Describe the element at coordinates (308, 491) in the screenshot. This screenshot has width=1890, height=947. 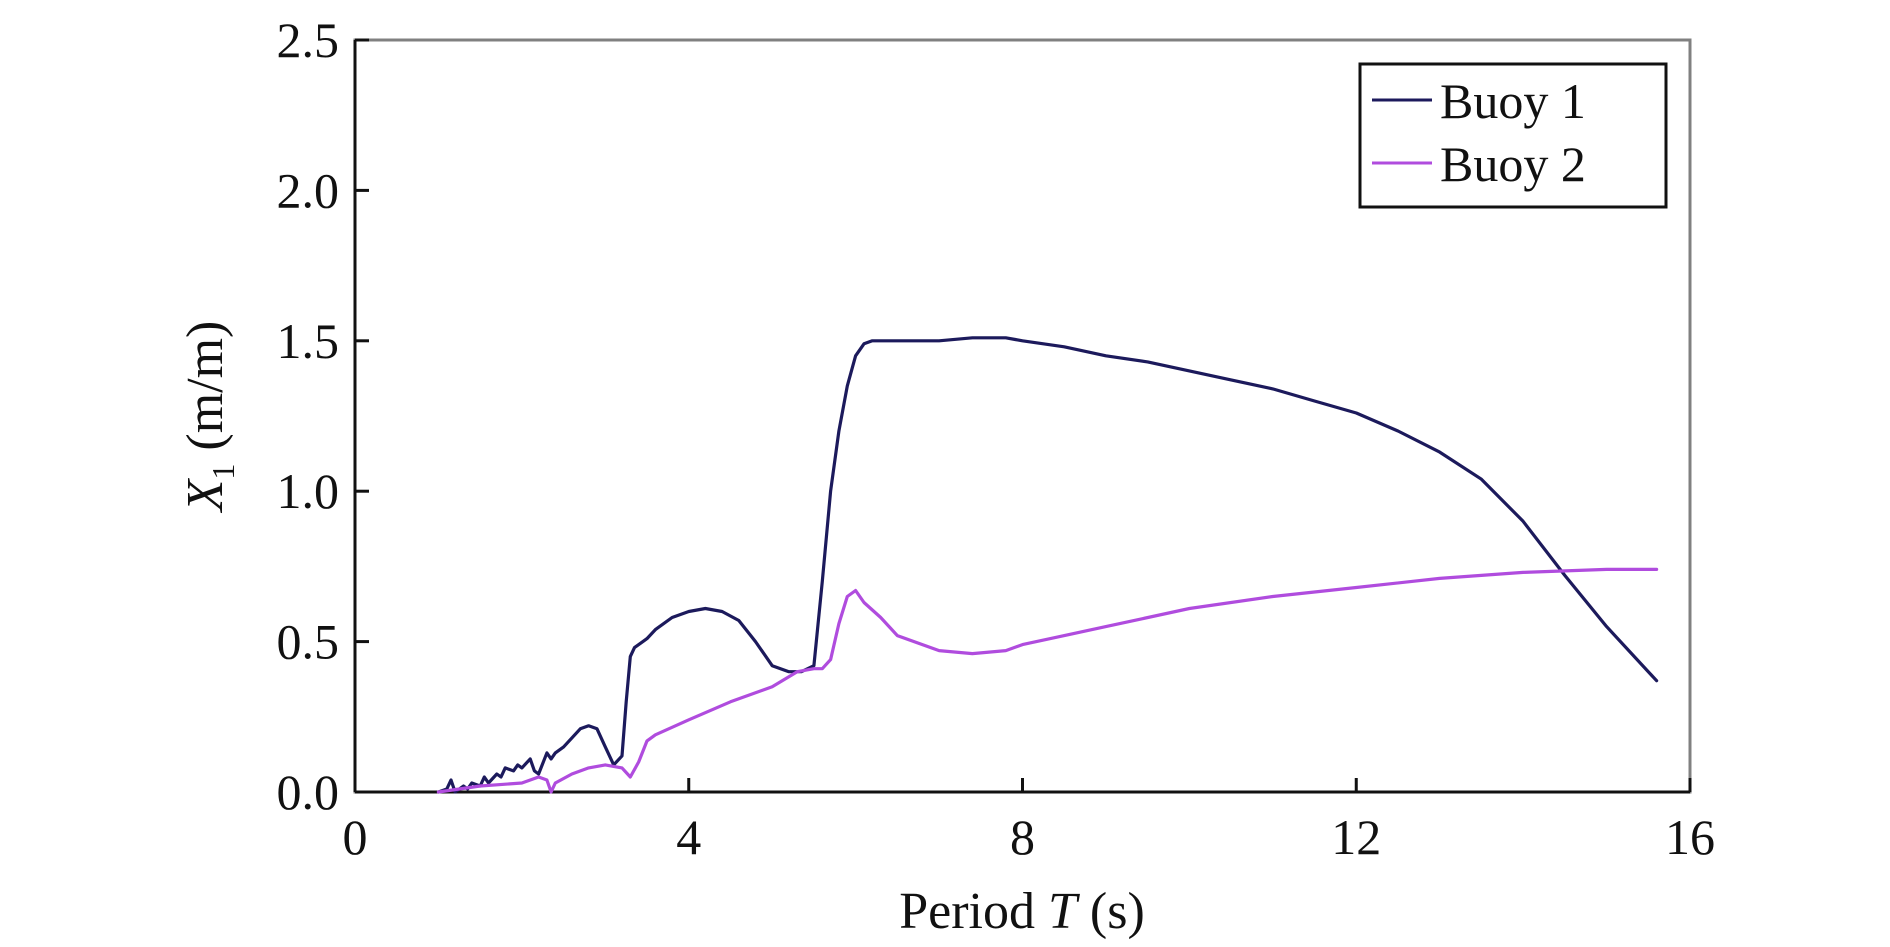
I see `y-tick-label: 1.0` at that location.